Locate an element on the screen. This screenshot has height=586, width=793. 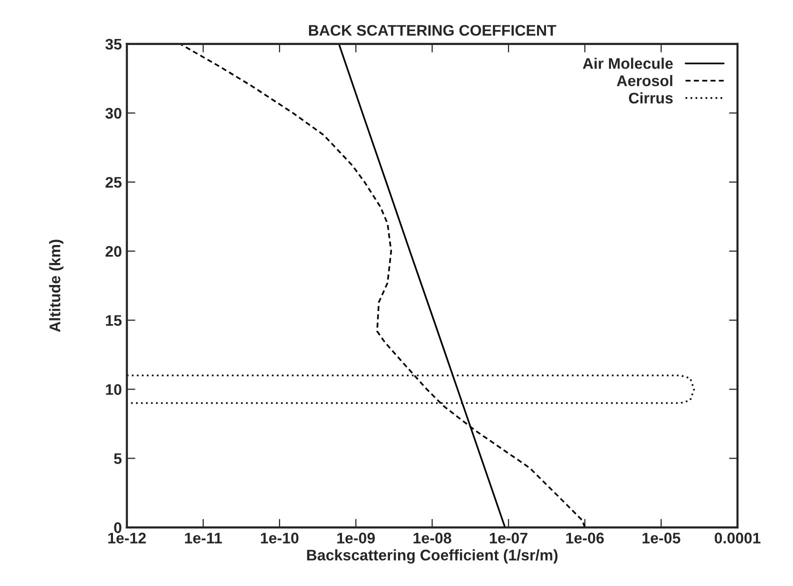
y-tick-label: 0 is located at coordinates (118, 528).